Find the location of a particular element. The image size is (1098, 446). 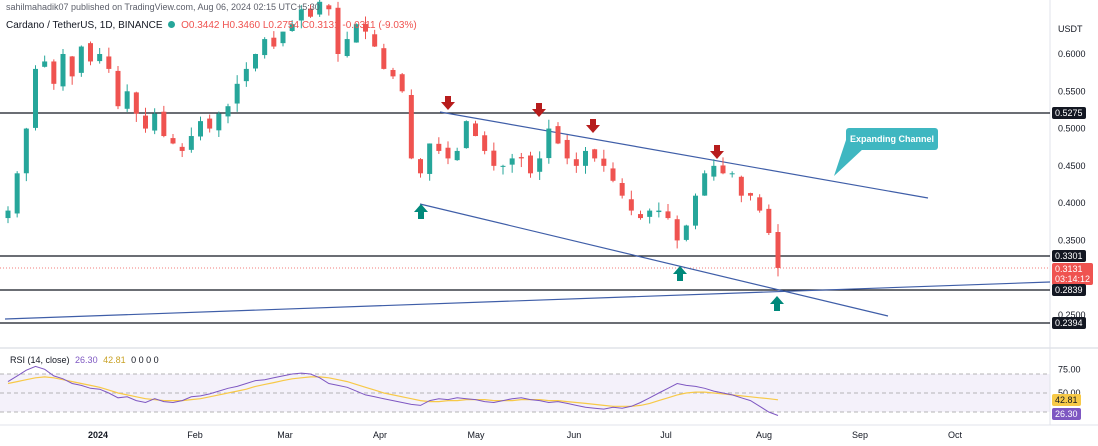

rsi-tick-label: 75.00 is located at coordinates (1069, 369).